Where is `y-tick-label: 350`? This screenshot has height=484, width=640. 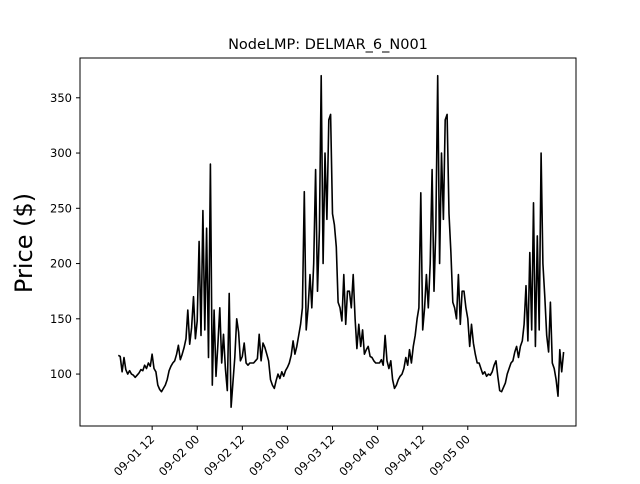 y-tick-label: 350 is located at coordinates (61, 98).